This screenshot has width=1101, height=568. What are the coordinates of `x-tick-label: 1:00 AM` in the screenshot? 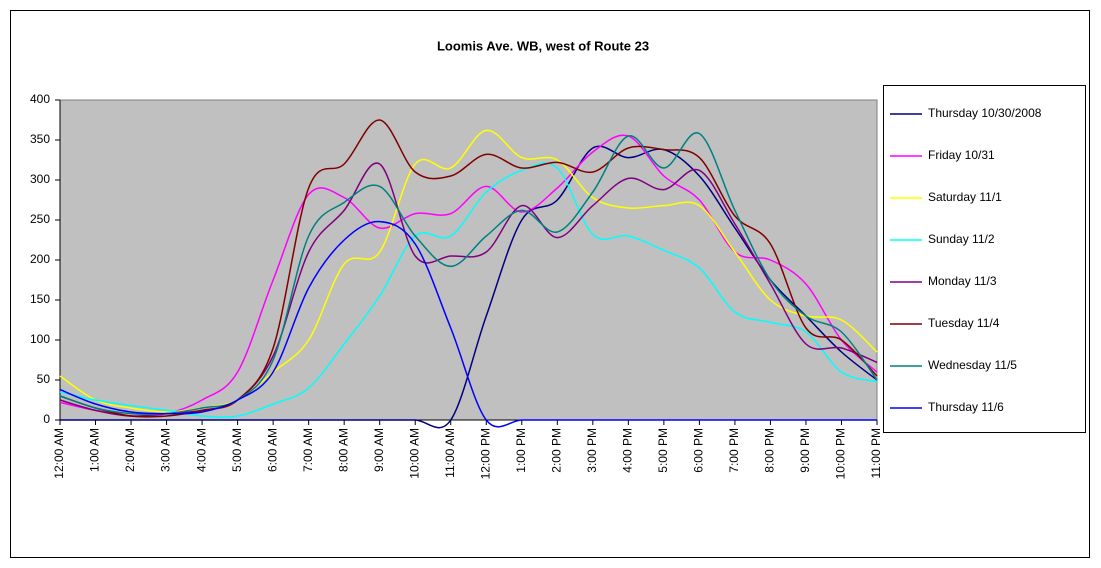 It's located at (95, 450).